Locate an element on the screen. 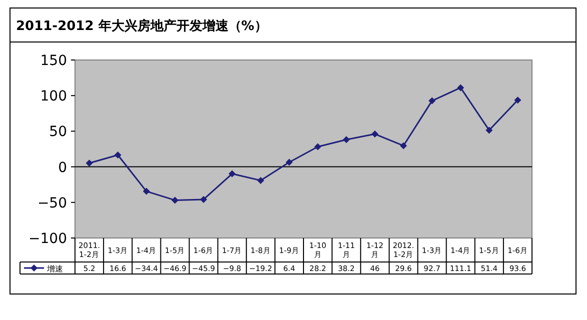  y-tick-label: 50 is located at coordinates (58, 132).